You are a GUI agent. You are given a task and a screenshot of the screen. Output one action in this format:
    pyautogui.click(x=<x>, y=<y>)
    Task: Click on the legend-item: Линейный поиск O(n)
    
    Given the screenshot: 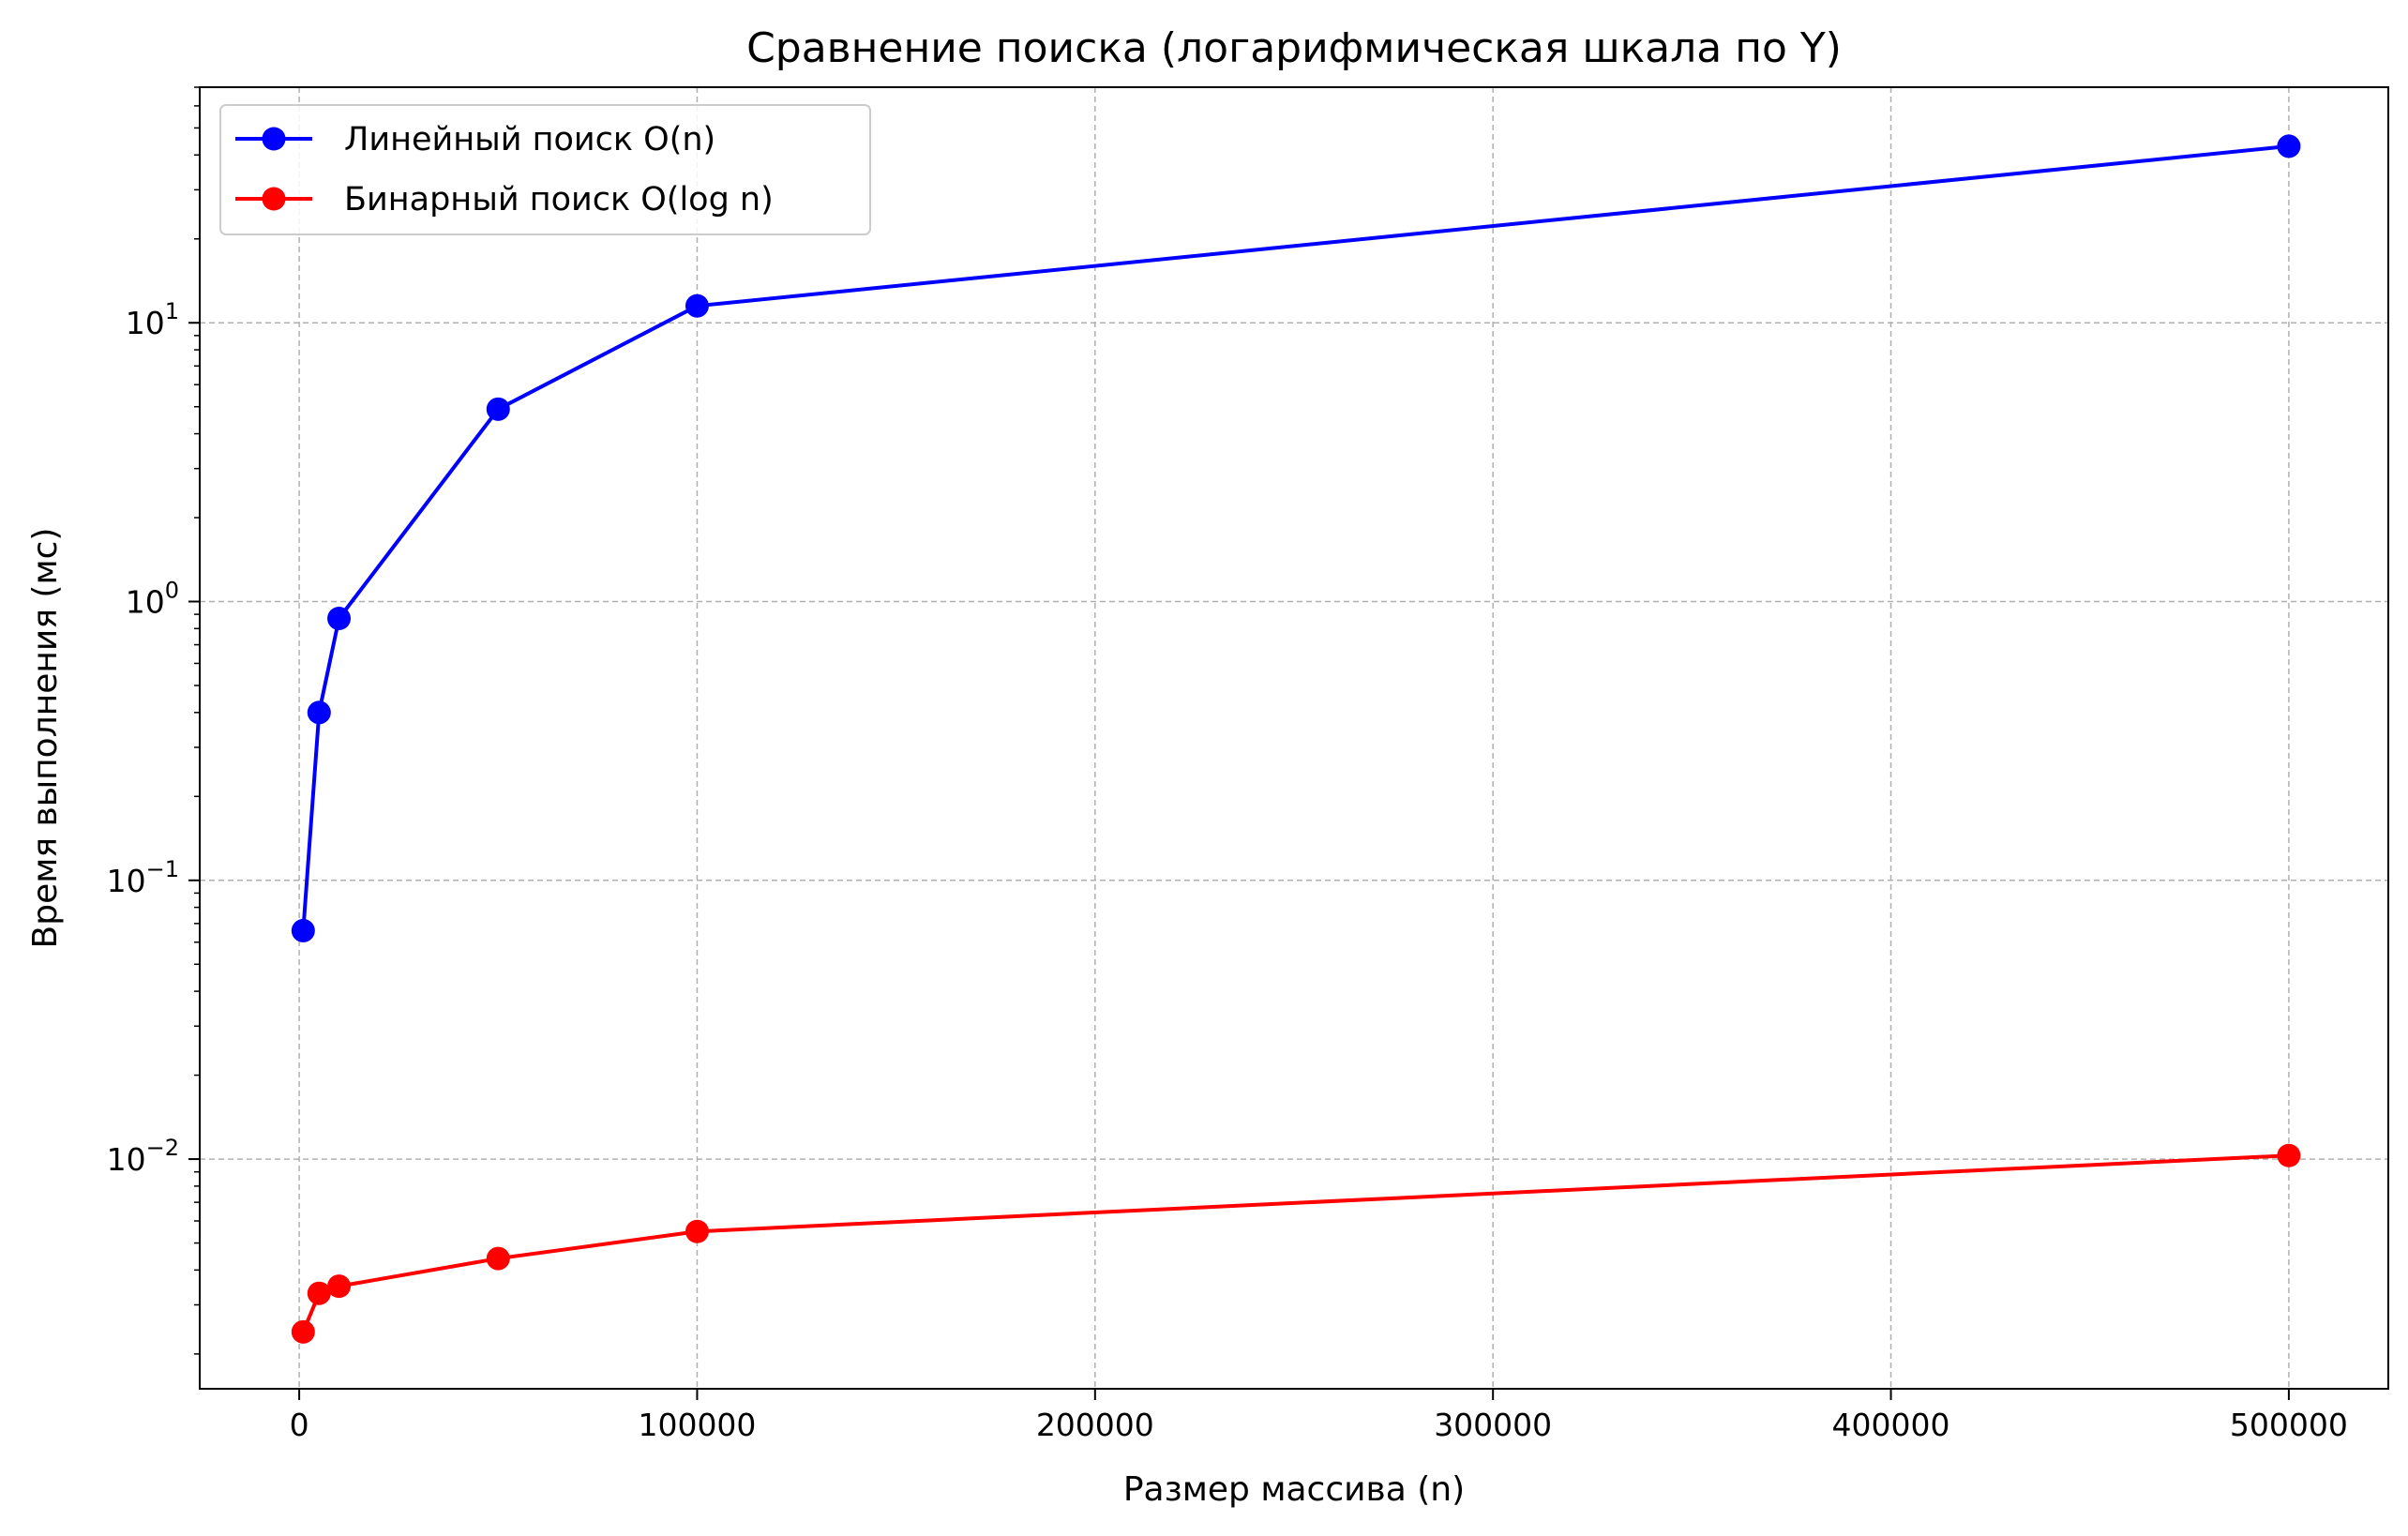 What is the action you would take?
    pyautogui.click(x=475, y=139)
    